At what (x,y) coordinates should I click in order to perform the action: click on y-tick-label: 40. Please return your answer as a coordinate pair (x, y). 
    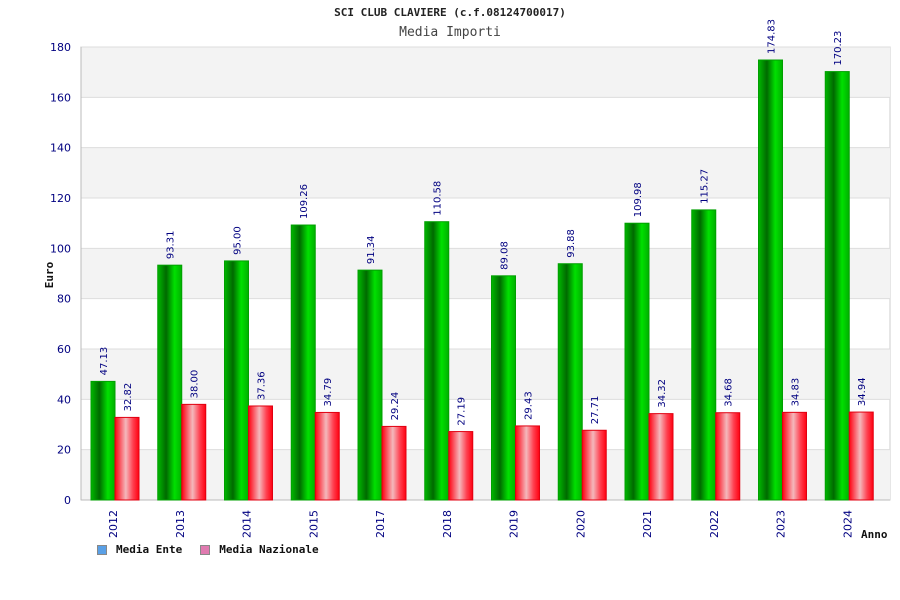
    Looking at the image, I should click on (64, 399).